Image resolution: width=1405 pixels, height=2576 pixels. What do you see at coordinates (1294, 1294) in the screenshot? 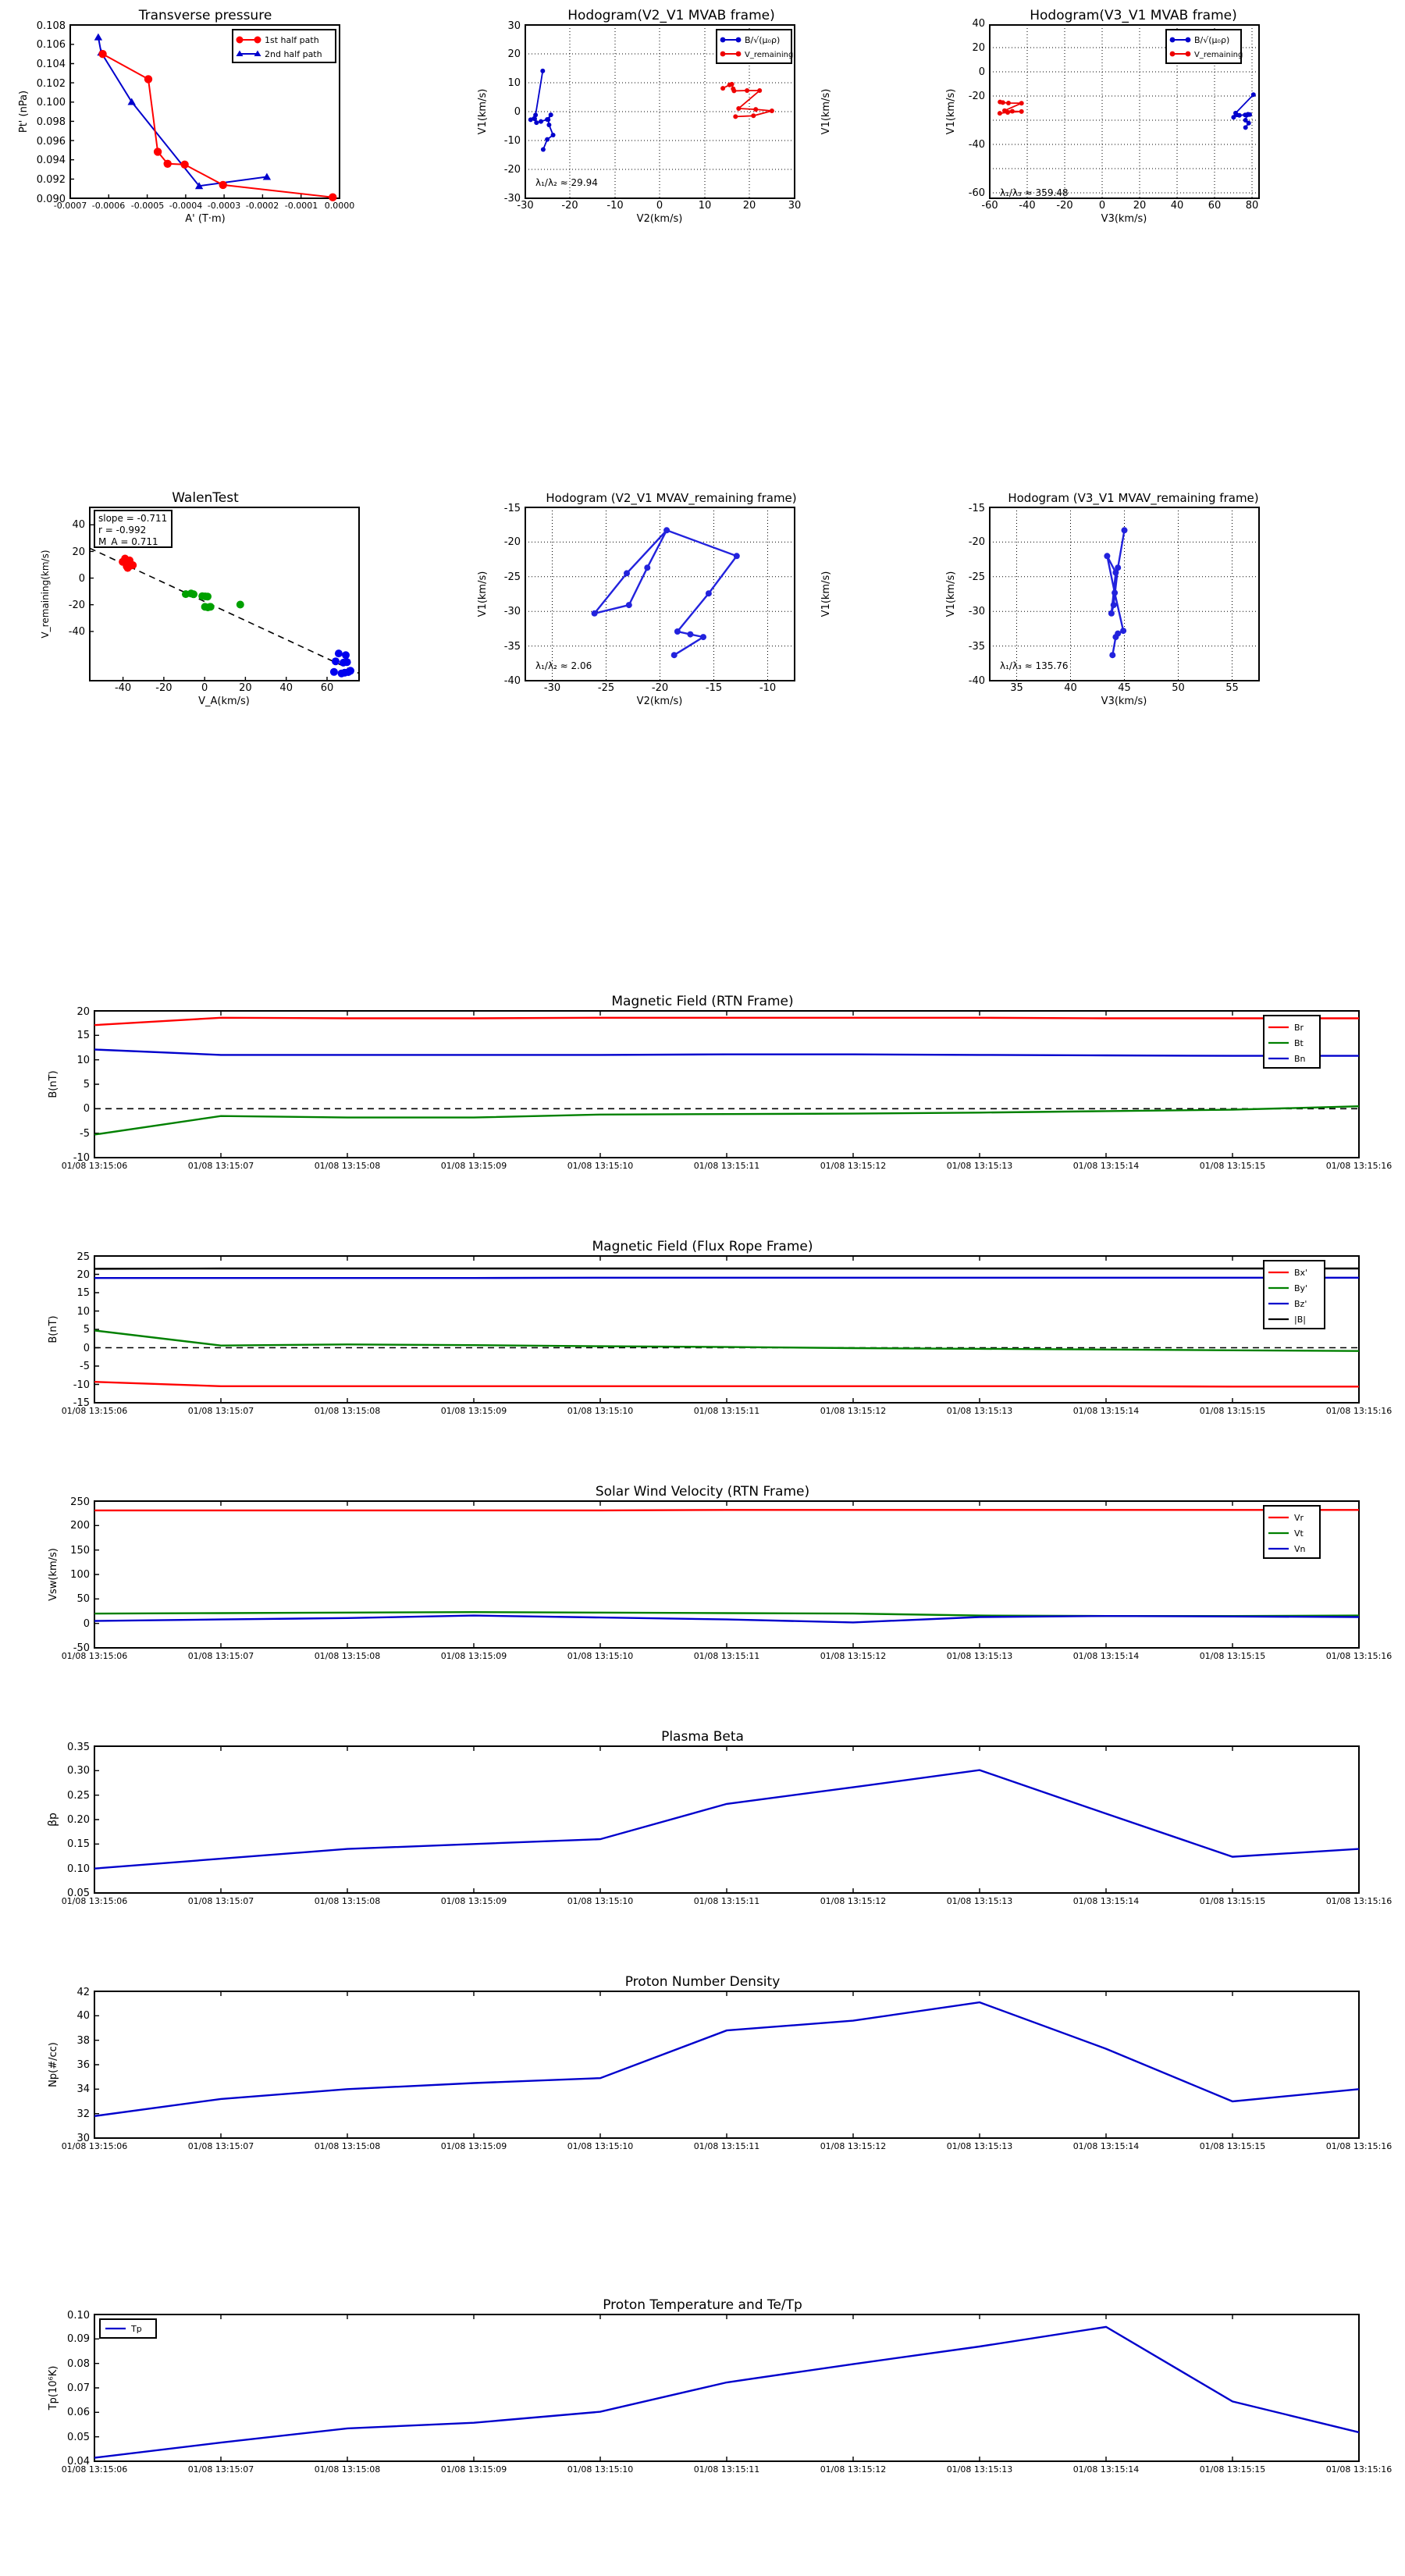
I see `legend: Bx' By' Bz' |B|` at bounding box center [1294, 1294].